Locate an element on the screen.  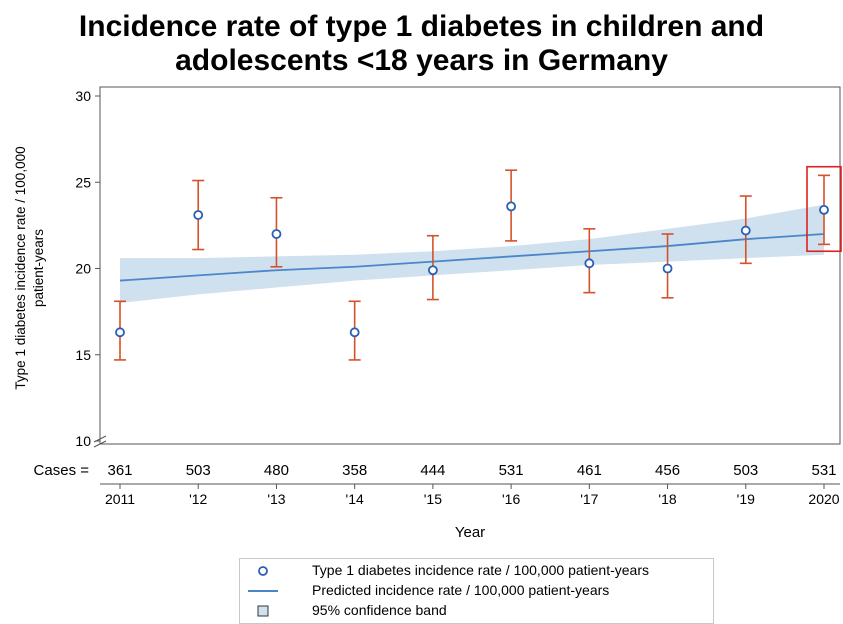
x-tick-label: '13 is located at coordinates (276, 499).